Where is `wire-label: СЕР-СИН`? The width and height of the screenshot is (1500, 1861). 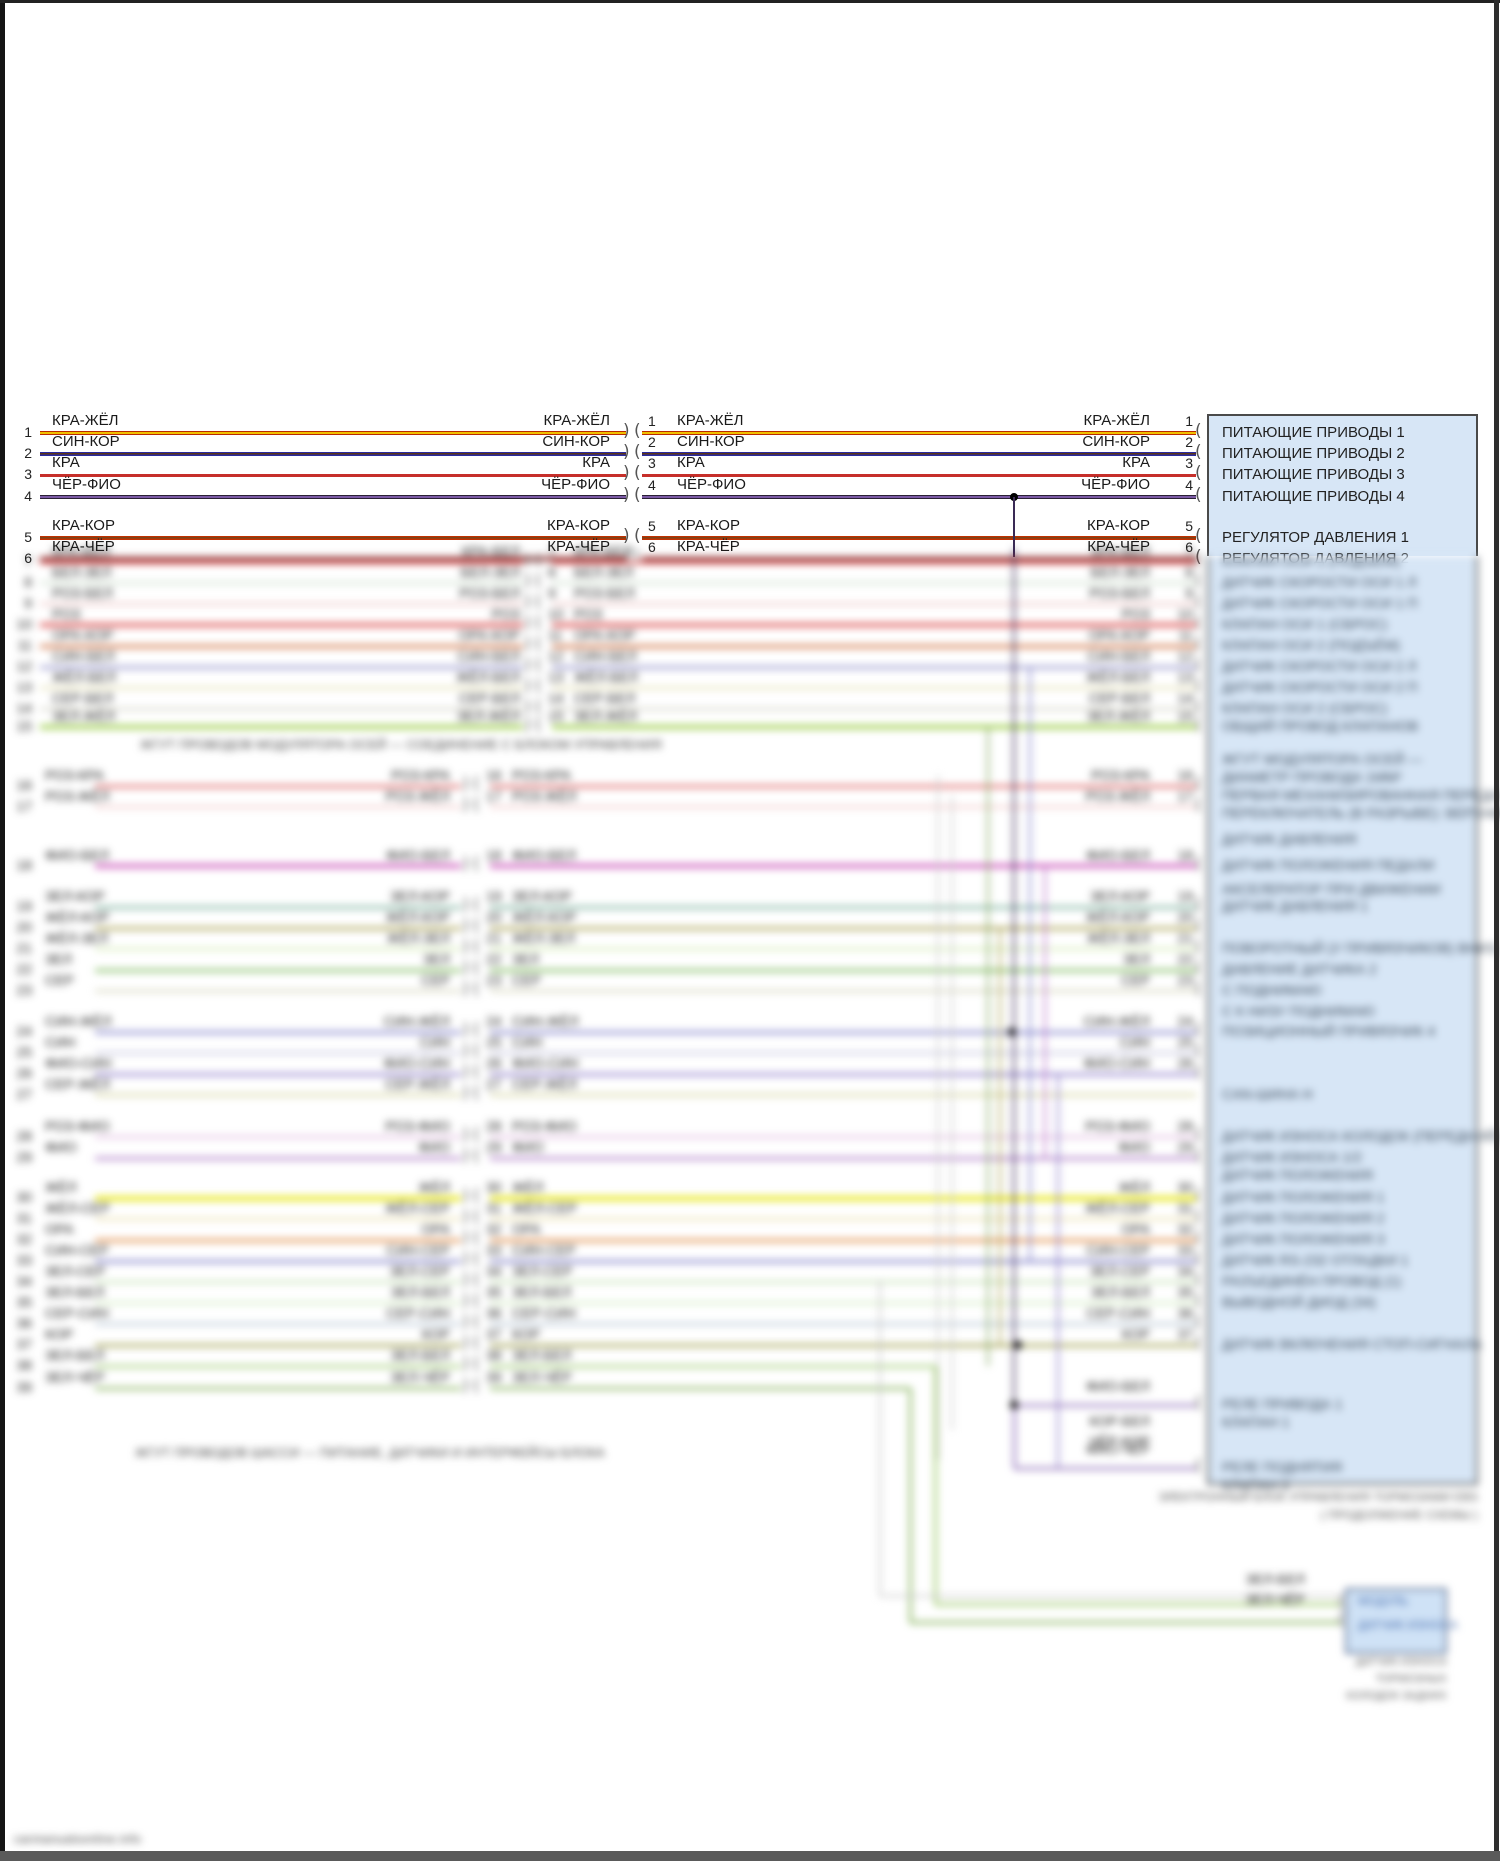 wire-label: СЕР-СИН is located at coordinates (544, 1313).